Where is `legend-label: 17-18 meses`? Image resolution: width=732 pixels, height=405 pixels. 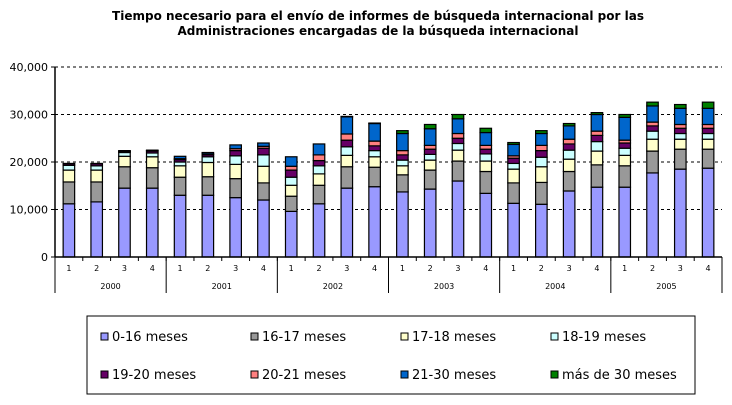
legend-label: 17-18 meses is located at coordinates (454, 337).